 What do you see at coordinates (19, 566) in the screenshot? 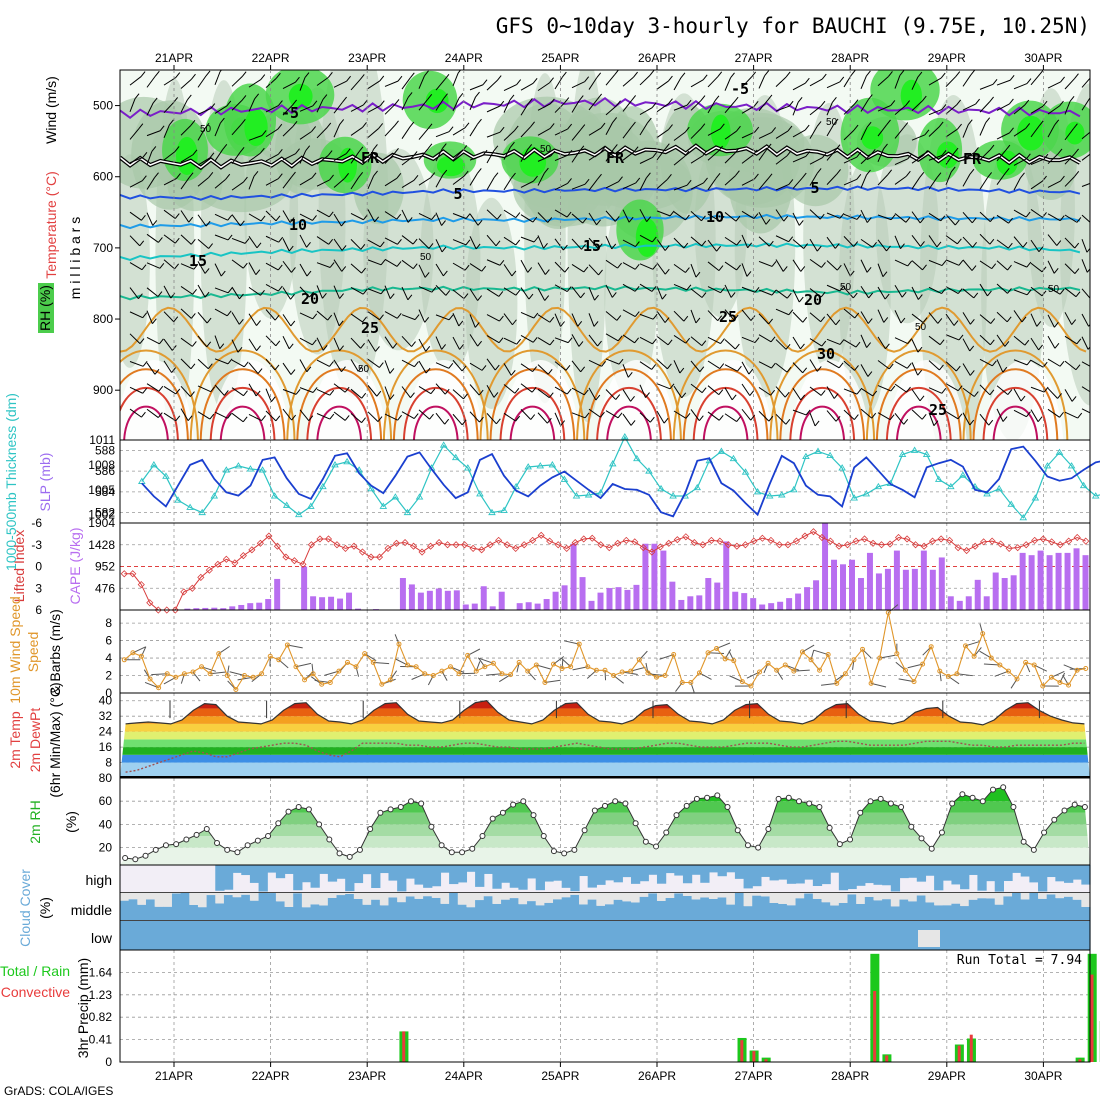
I see `lifted-axis-label: Lifted Index` at bounding box center [19, 566].